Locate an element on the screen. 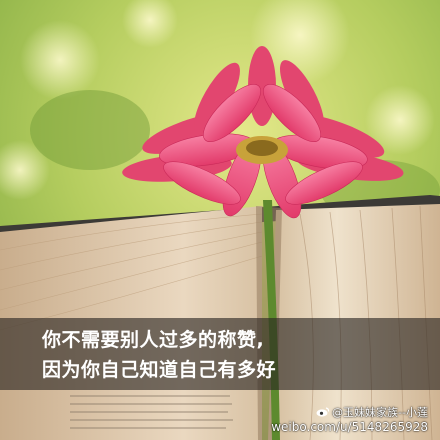 The height and width of the screenshot is (440, 440). watermark-handle: @玉妹妹家族--小莲 is located at coordinates (380, 412).